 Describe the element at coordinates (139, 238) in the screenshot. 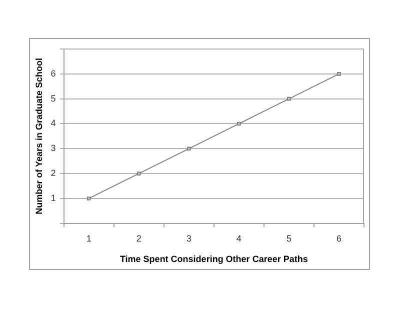

I see `x-tick-label: 2` at that location.